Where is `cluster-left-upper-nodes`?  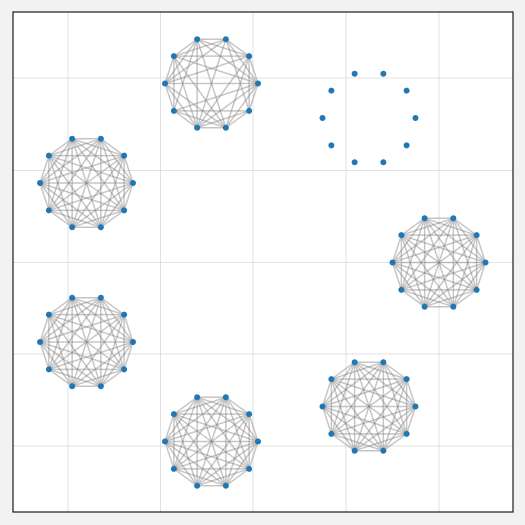 cluster-left-upper-nodes is located at coordinates (86, 183).